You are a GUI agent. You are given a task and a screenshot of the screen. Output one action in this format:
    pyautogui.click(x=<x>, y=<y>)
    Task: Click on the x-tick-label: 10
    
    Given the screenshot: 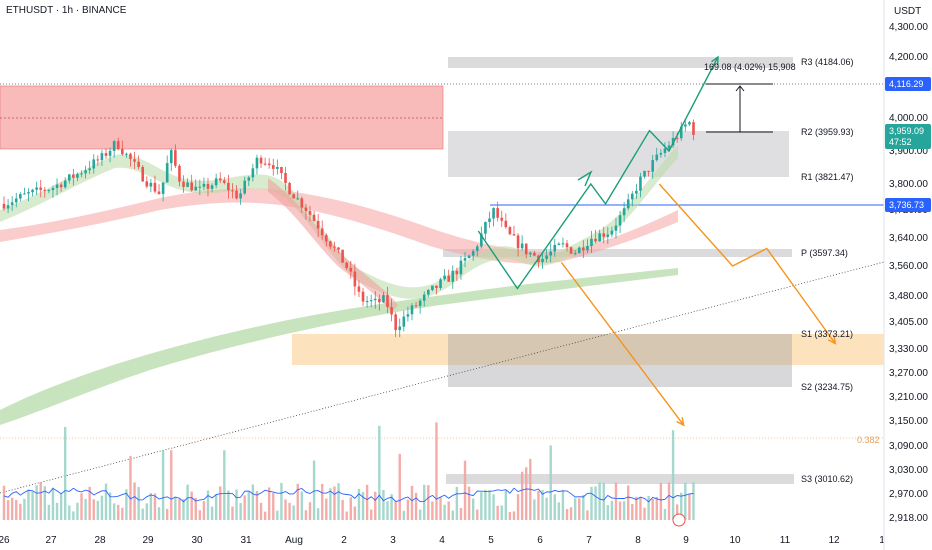 What is the action you would take?
    pyautogui.click(x=735, y=540)
    